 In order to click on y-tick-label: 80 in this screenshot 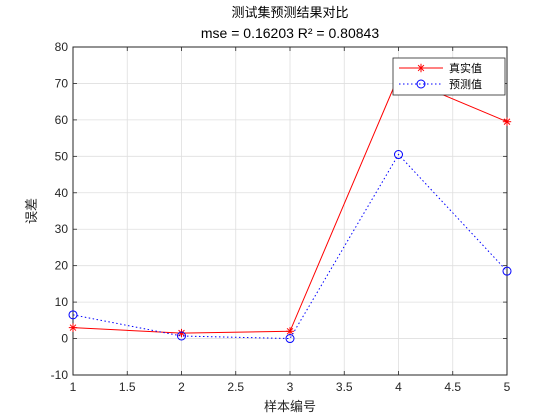, I will do `click(62, 47)`.